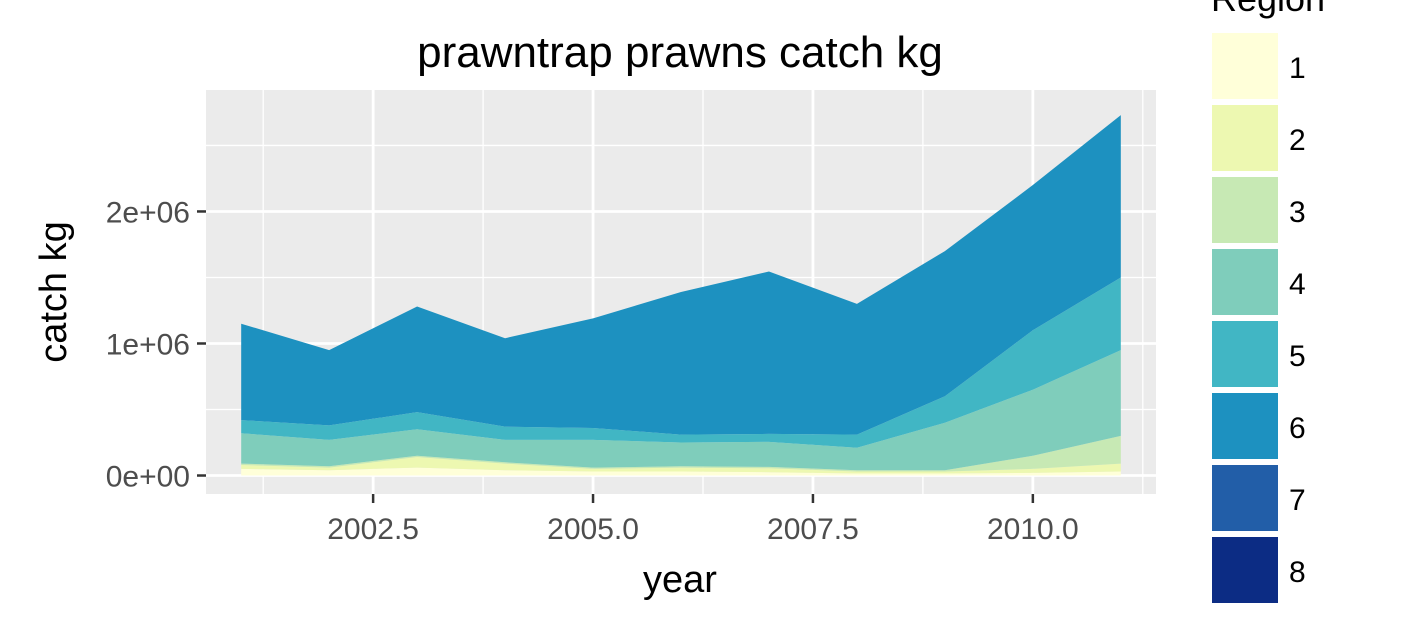 This screenshot has height=625, width=1428. What do you see at coordinates (54, 292) in the screenshot?
I see `y-axis-title: catch kg` at bounding box center [54, 292].